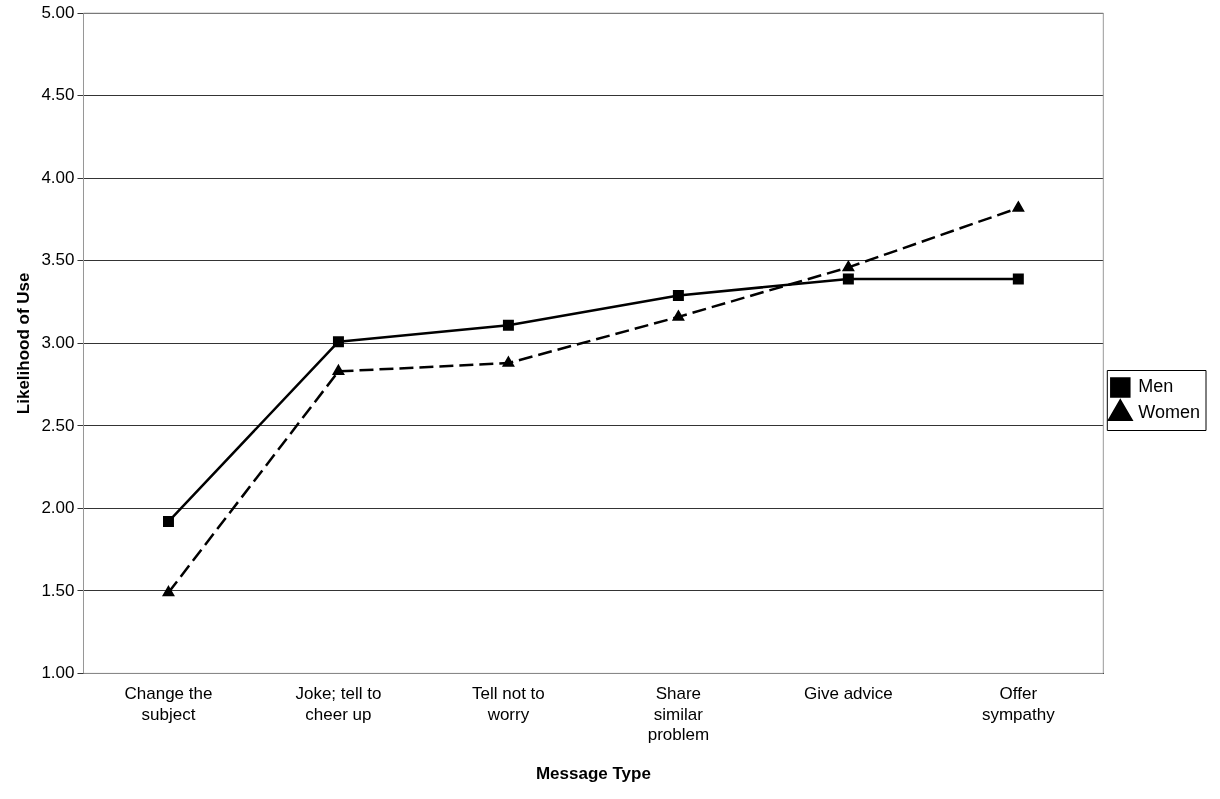  What do you see at coordinates (1156, 386) in the screenshot?
I see `legend-label: Men` at bounding box center [1156, 386].